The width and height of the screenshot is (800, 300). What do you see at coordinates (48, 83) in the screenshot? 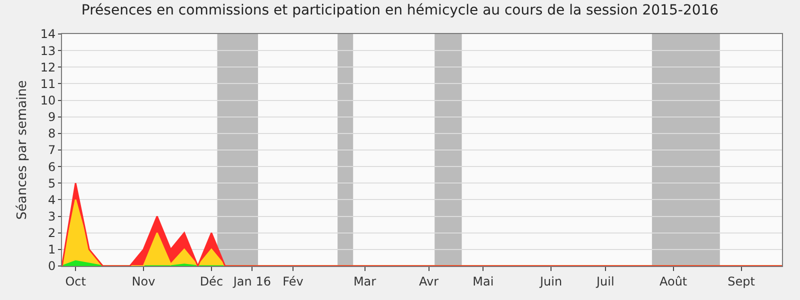
I see `y-tick-label: 11` at bounding box center [48, 83].